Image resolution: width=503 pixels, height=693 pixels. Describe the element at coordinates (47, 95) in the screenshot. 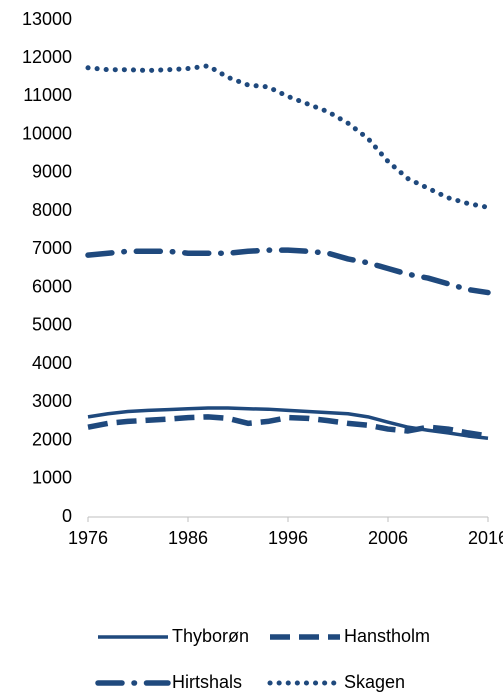

I see `y-tick-label: 11000` at that location.